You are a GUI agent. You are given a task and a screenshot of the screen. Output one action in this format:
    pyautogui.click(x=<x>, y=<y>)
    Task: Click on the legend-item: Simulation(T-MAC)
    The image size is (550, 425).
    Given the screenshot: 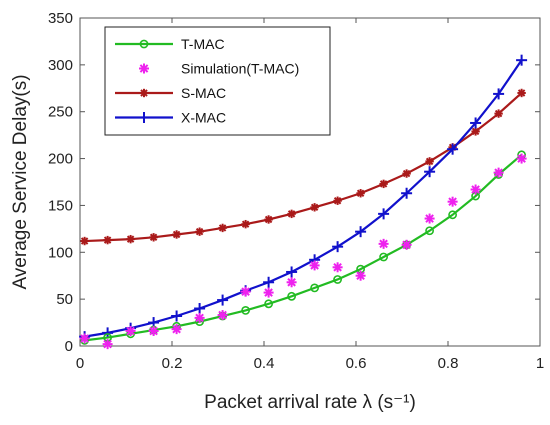 What is the action you would take?
    pyautogui.click(x=219, y=69)
    